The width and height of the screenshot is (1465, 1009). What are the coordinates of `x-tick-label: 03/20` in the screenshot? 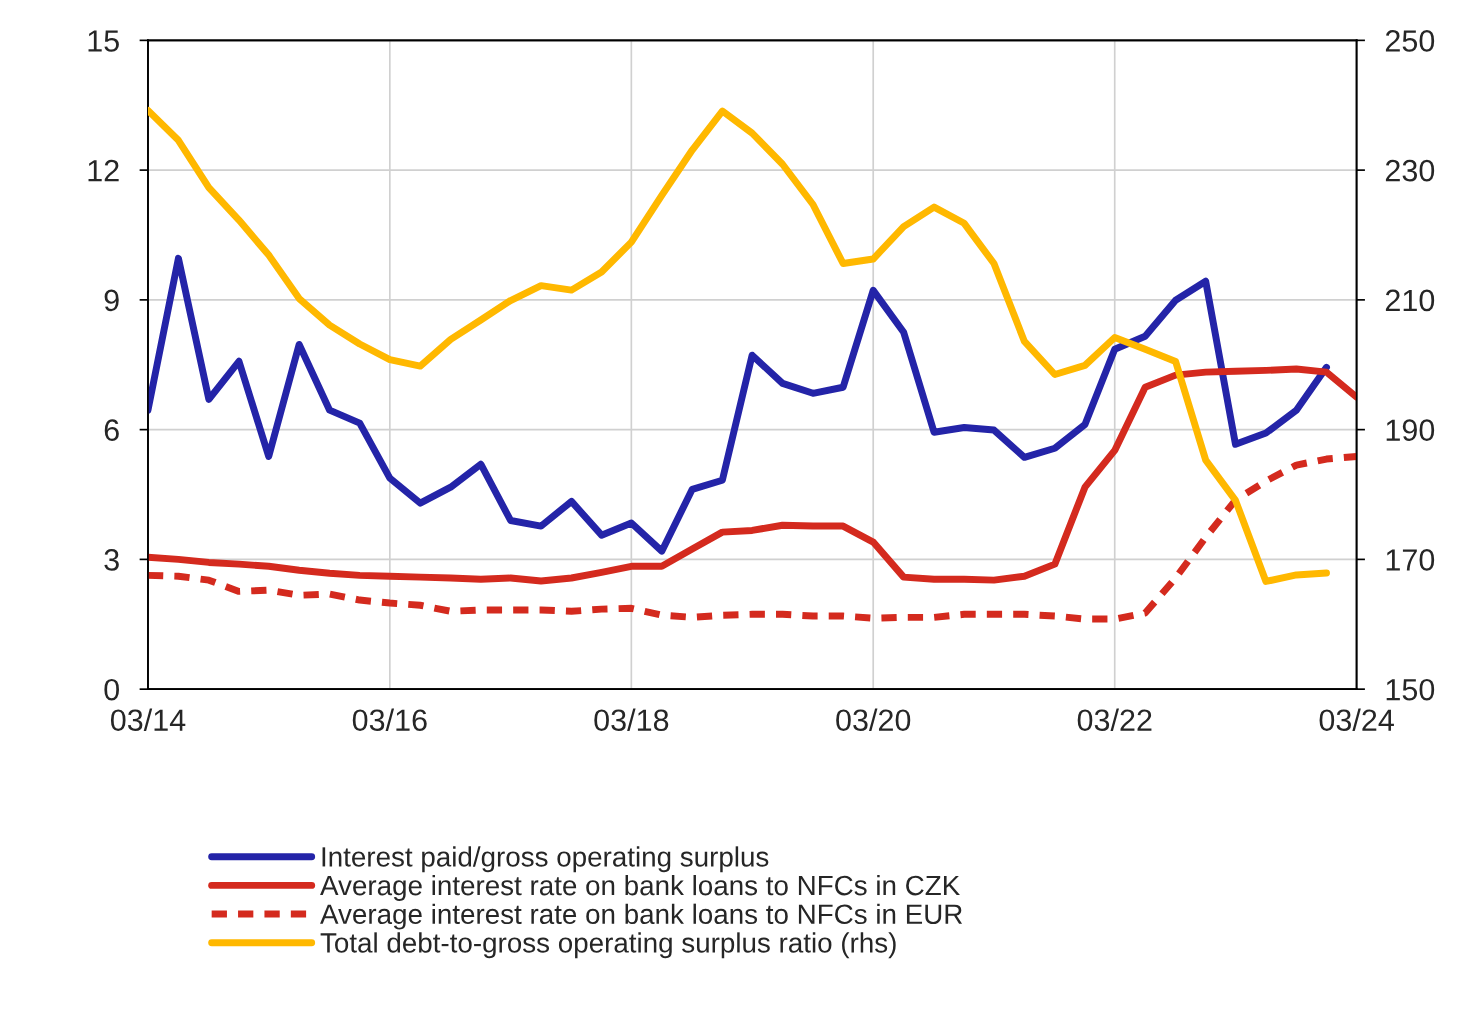 It's located at (873, 720).